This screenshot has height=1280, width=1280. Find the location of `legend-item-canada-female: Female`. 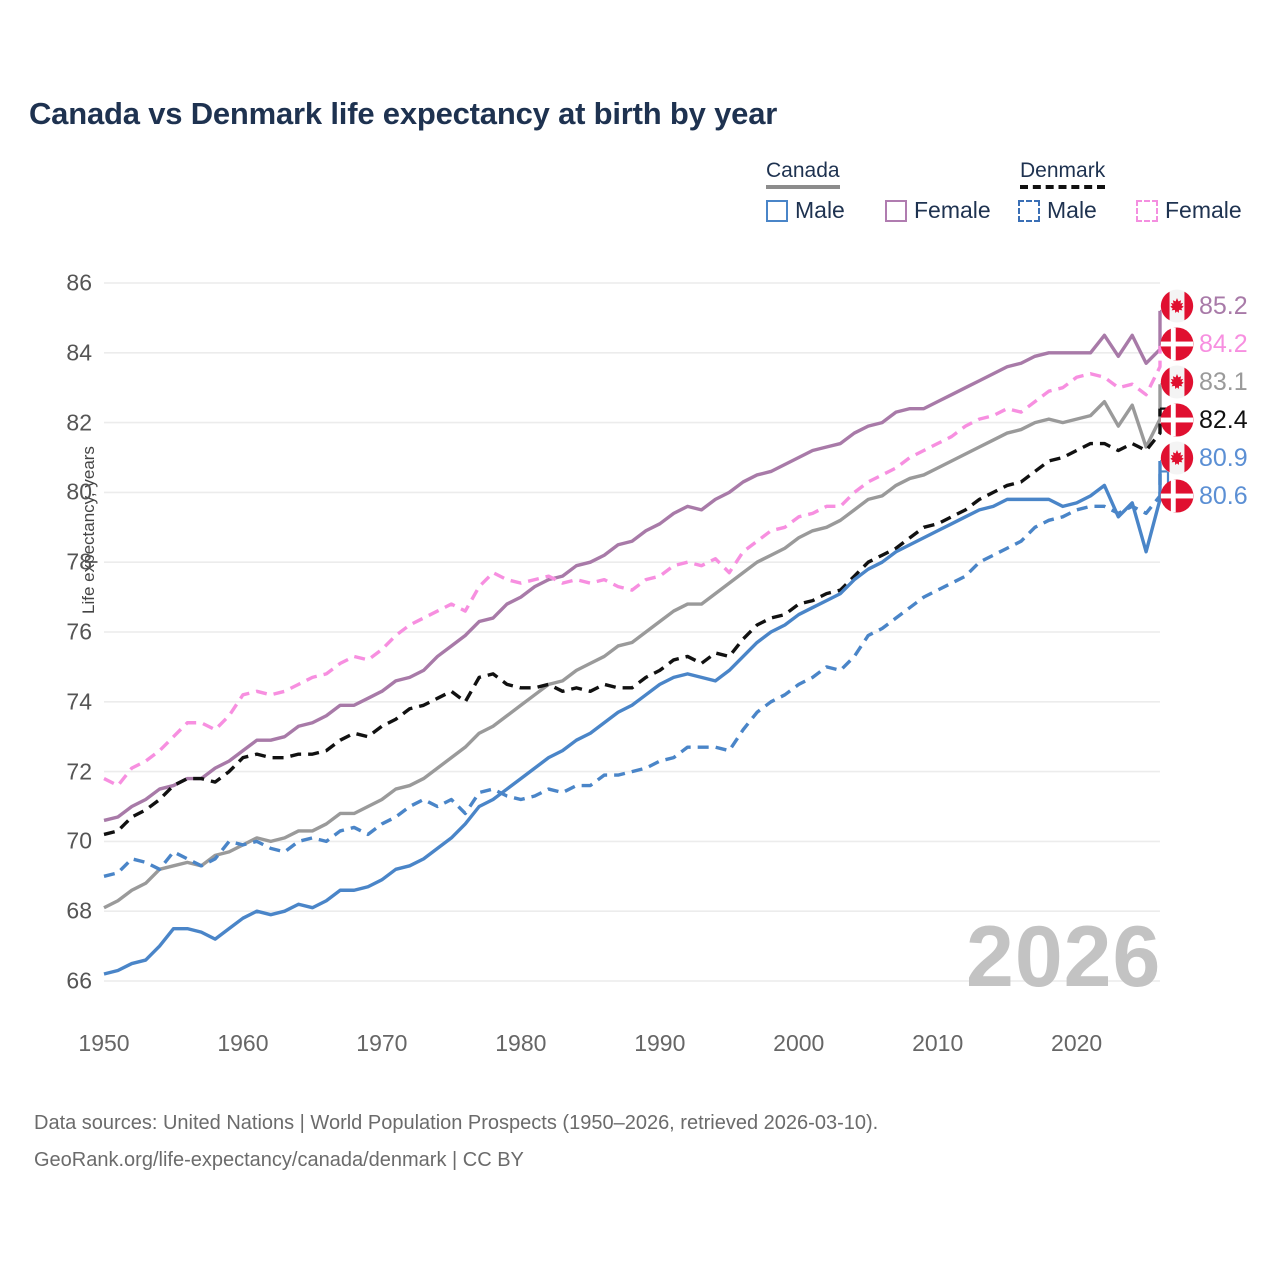

legend-item-canada-female: Female is located at coordinates (938, 210).